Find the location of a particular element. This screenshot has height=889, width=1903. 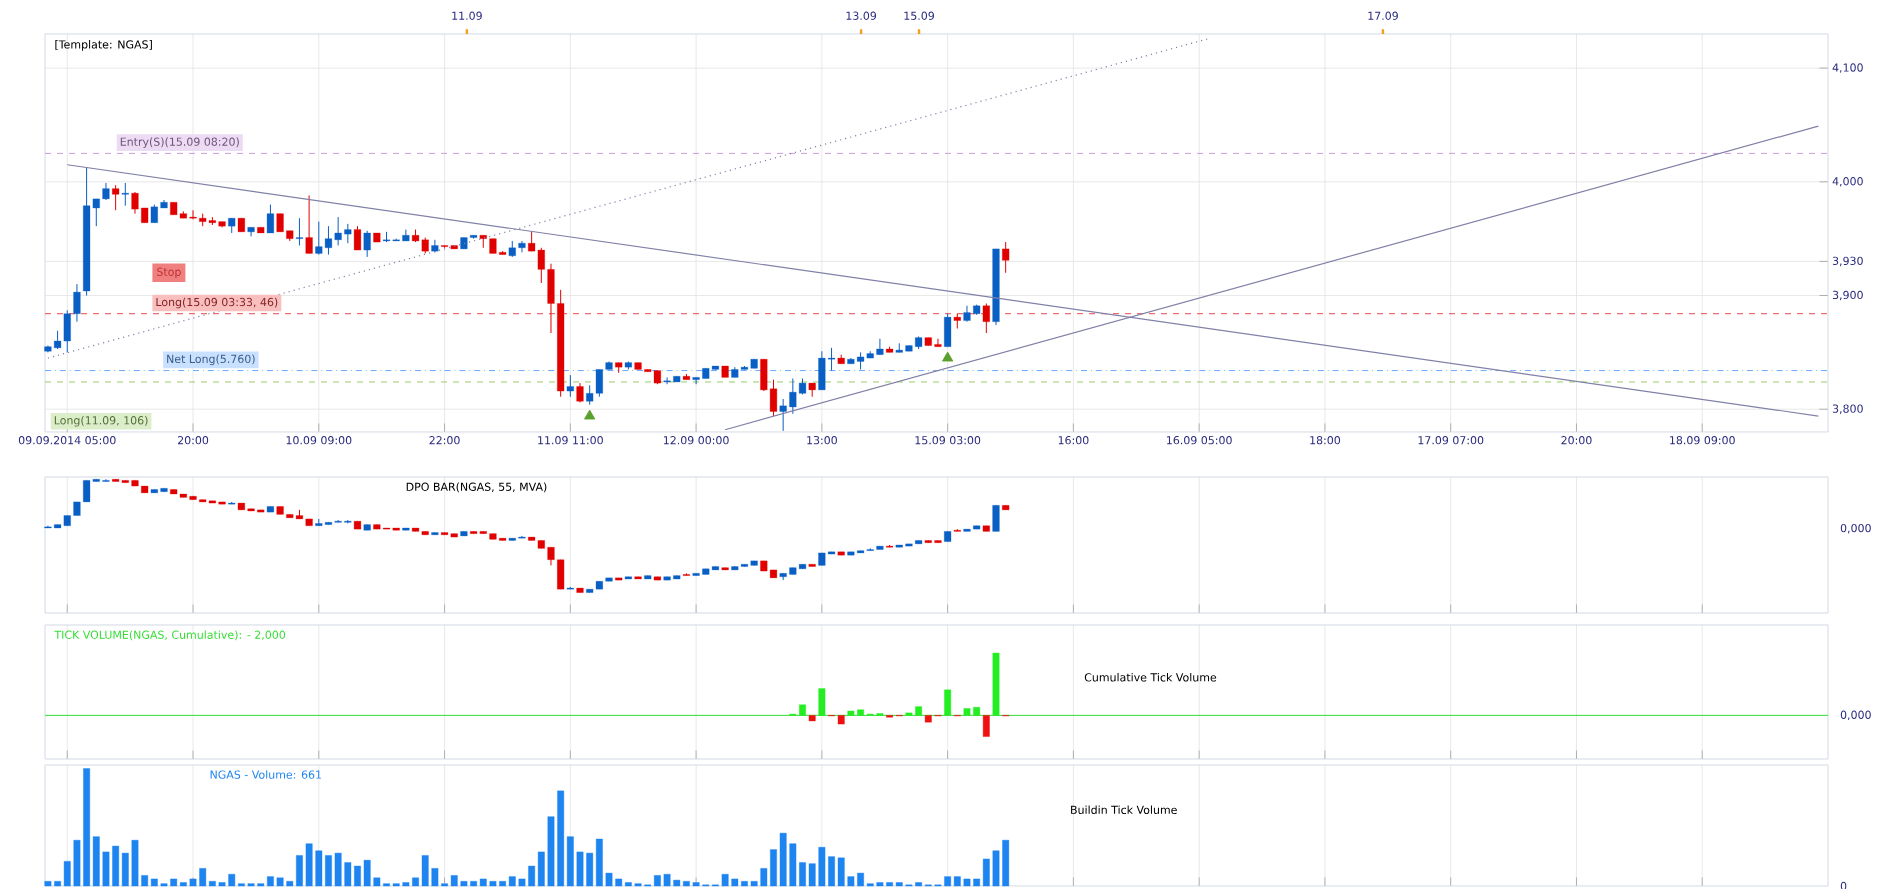

text: 17.09 is located at coordinates (1383, 15).